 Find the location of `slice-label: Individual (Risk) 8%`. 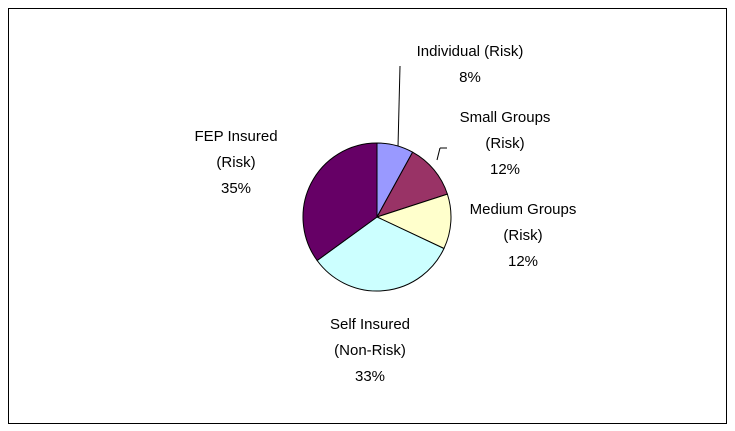

slice-label: Individual (Risk) 8% is located at coordinates (470, 65).